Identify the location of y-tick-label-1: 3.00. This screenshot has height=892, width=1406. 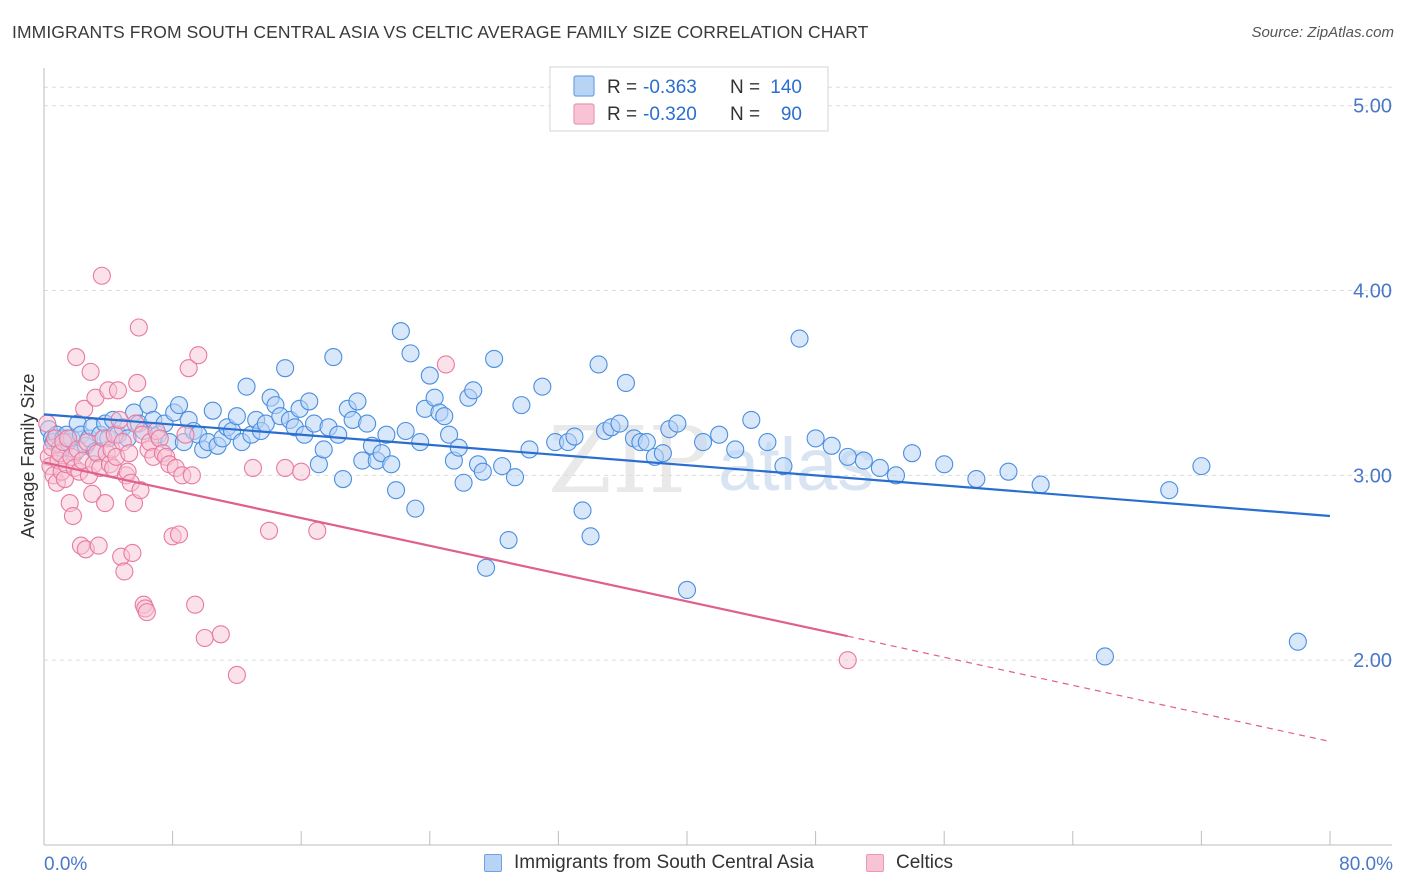
(1372, 476).